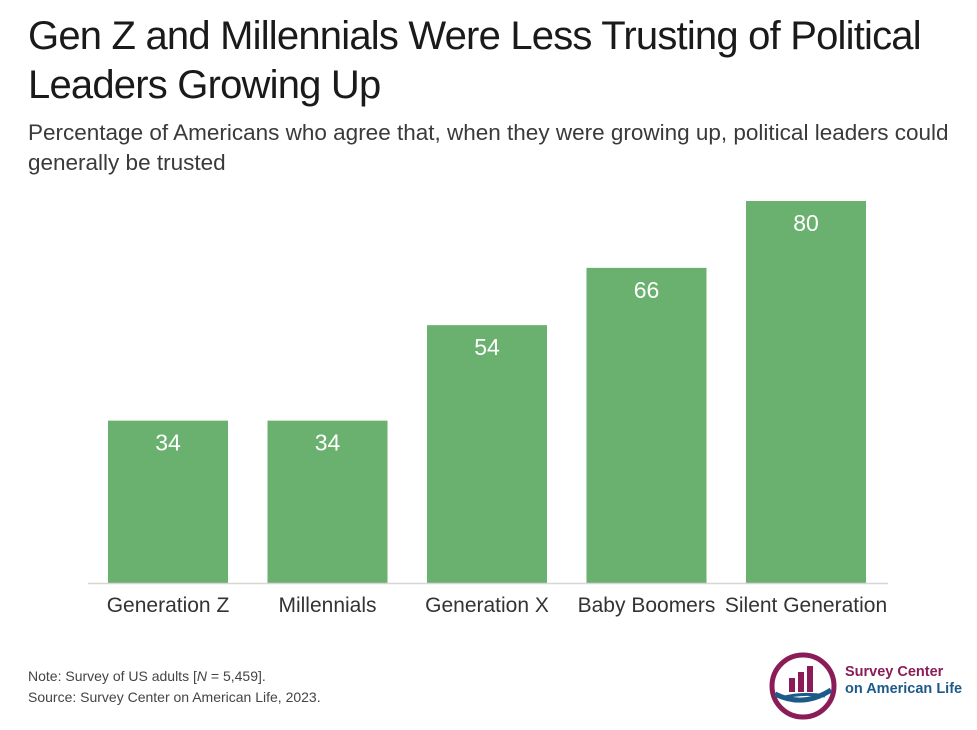 This screenshot has width=977, height=730. I want to click on note-suffix: = 5,459]., so click(236, 676).